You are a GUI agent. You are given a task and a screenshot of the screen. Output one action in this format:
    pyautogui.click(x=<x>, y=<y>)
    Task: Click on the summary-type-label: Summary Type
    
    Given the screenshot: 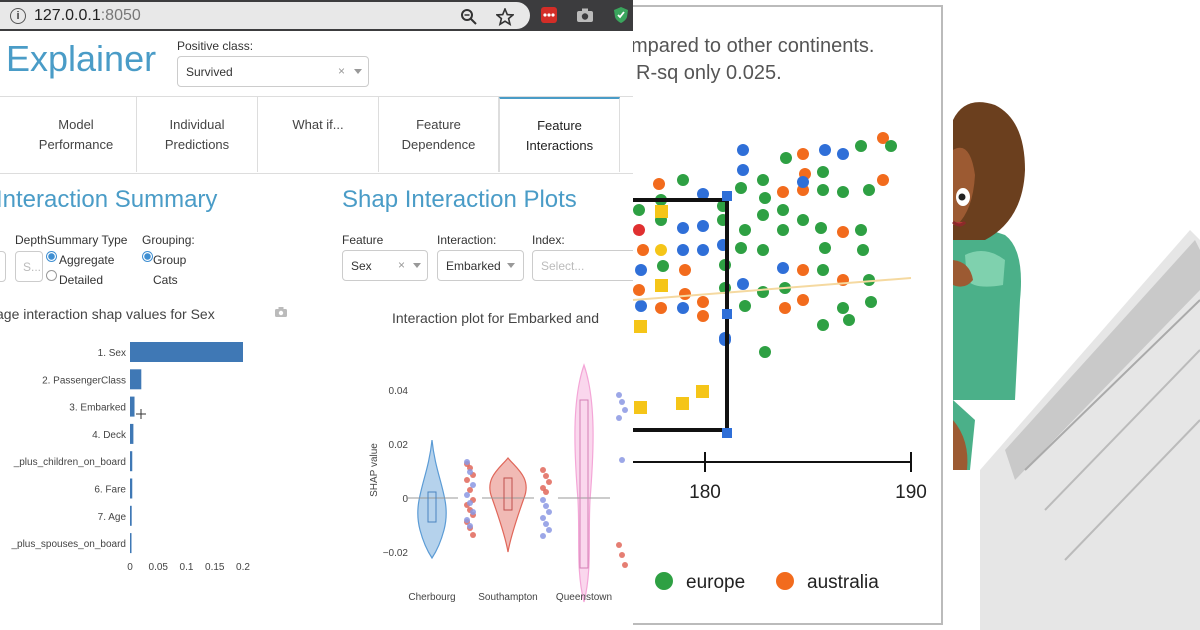 What is the action you would take?
    pyautogui.click(x=87, y=240)
    